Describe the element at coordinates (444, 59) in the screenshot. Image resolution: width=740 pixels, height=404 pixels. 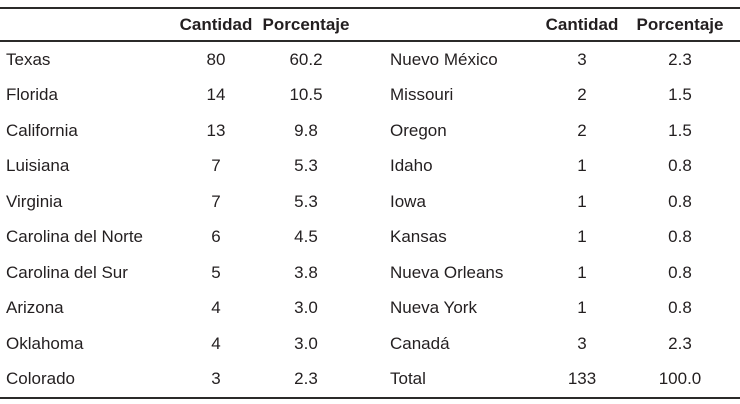
I see `row-label: Nuevo México` at that location.